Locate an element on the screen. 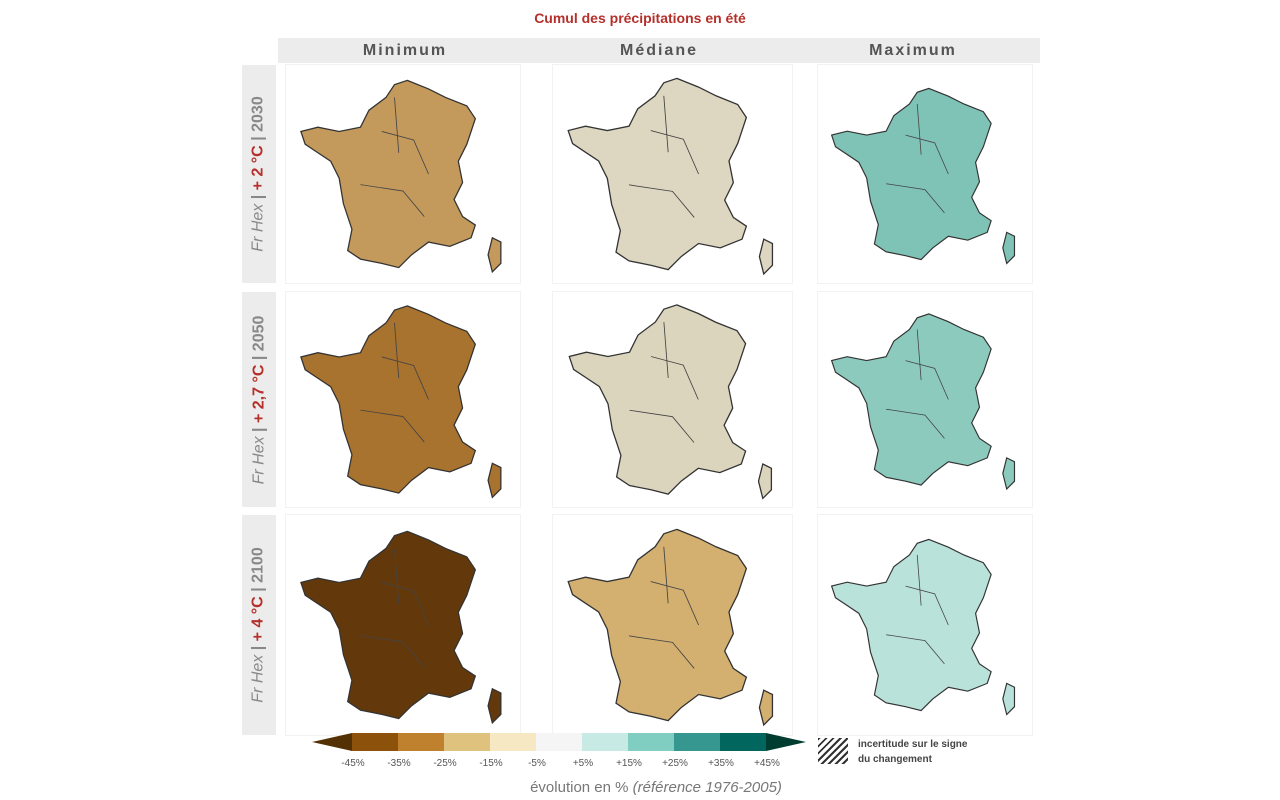 Image resolution: width=1280 pixels, height=800 pixels. map-france-maximum-2030 is located at coordinates (925, 174).